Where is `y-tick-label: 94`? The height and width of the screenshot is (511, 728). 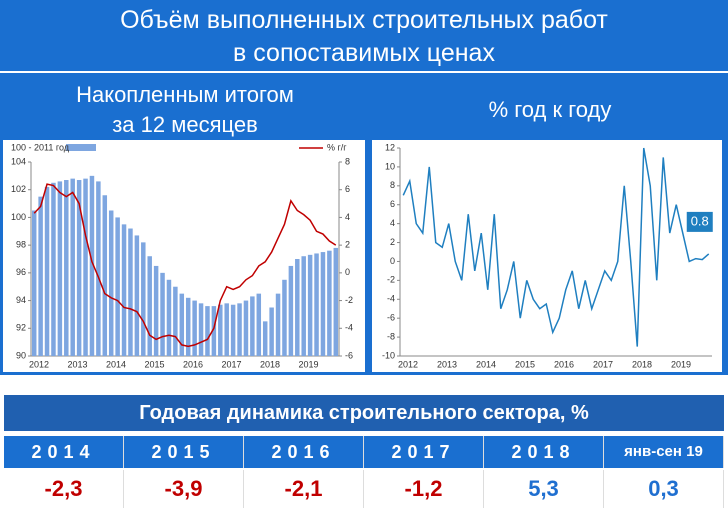
y-tick-label: 94 is located at coordinates (21, 300).